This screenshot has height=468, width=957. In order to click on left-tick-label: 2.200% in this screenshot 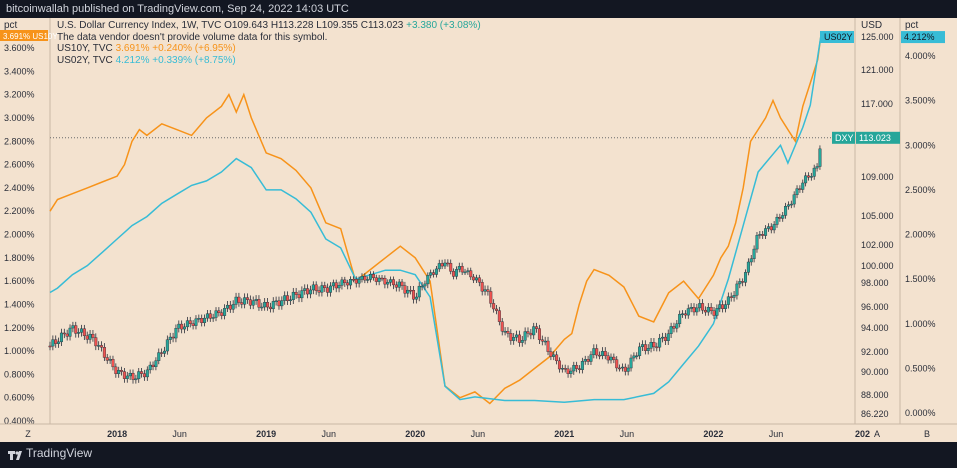, I will do `click(19, 211)`.